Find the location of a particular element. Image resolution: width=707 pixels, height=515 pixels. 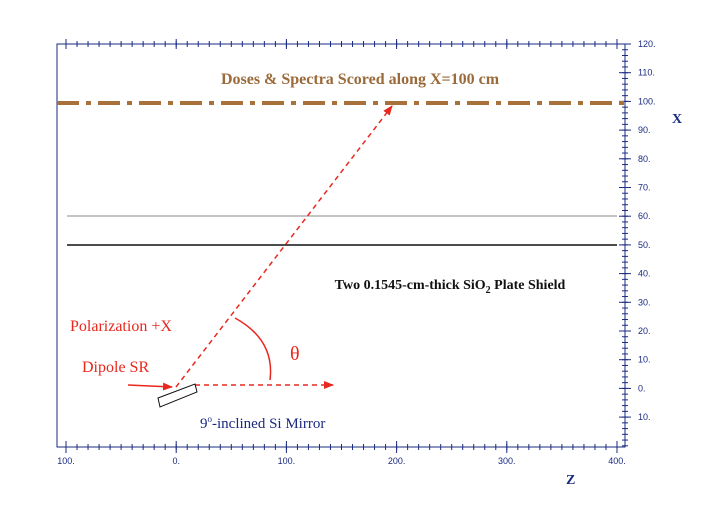

title: Doses & Spectra Scored along X=100 cm is located at coordinates (360, 79).